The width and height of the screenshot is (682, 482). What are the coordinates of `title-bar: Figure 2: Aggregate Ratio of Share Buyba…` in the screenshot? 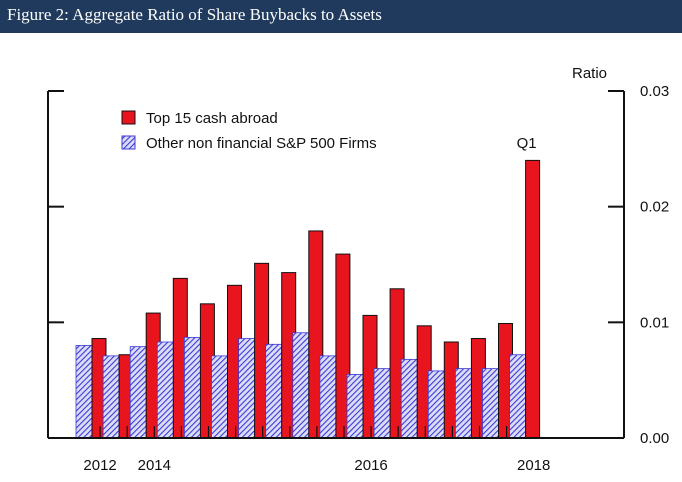 It's located at (341, 16).